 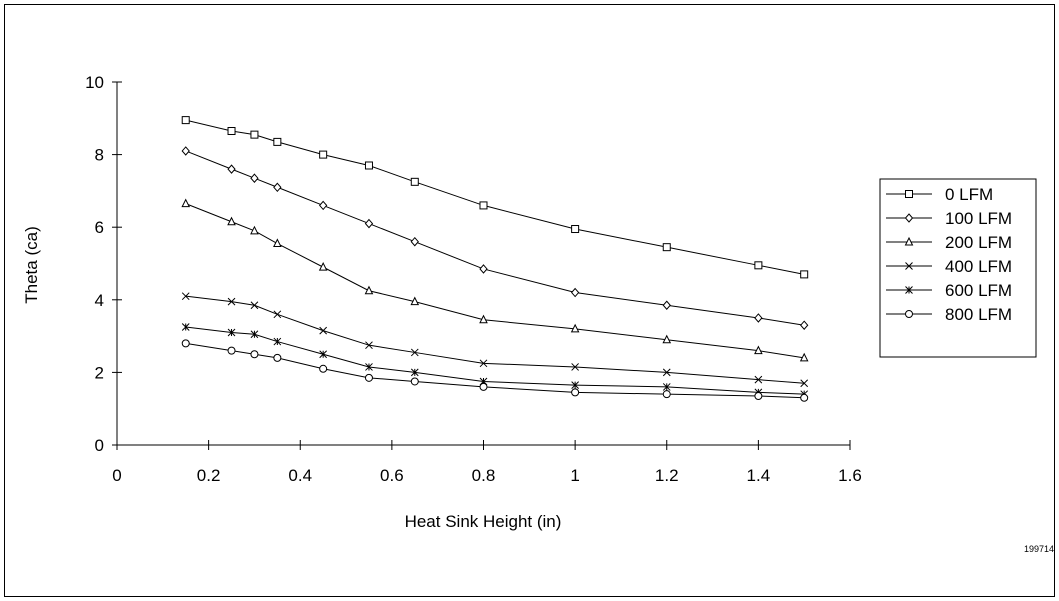 I want to click on x-tick-label: 1.4, so click(x=759, y=475).